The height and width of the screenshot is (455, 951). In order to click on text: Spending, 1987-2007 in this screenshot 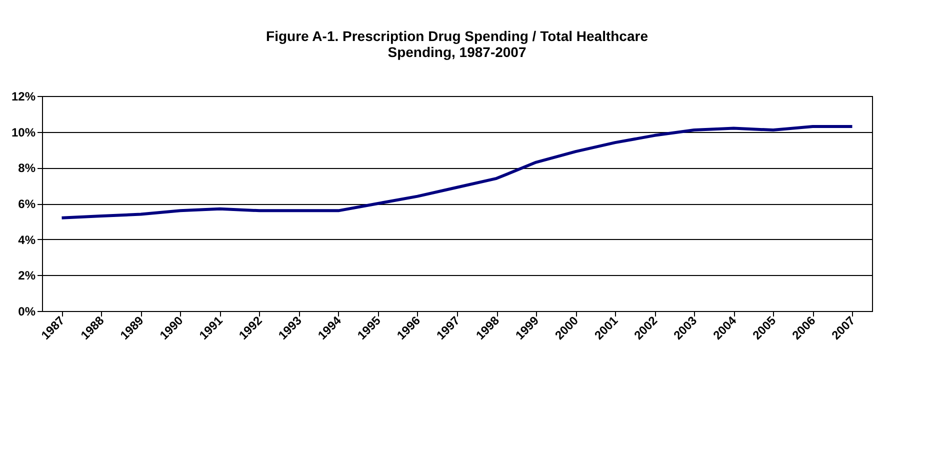, I will do `click(457, 52)`.